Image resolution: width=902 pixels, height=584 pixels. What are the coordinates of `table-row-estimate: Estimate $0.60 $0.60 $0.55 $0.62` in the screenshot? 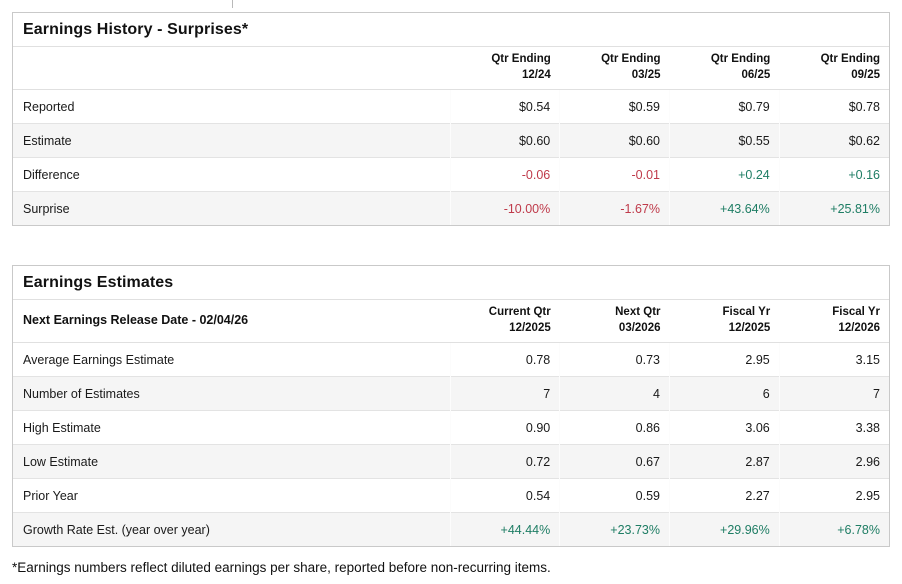 It's located at (451, 140).